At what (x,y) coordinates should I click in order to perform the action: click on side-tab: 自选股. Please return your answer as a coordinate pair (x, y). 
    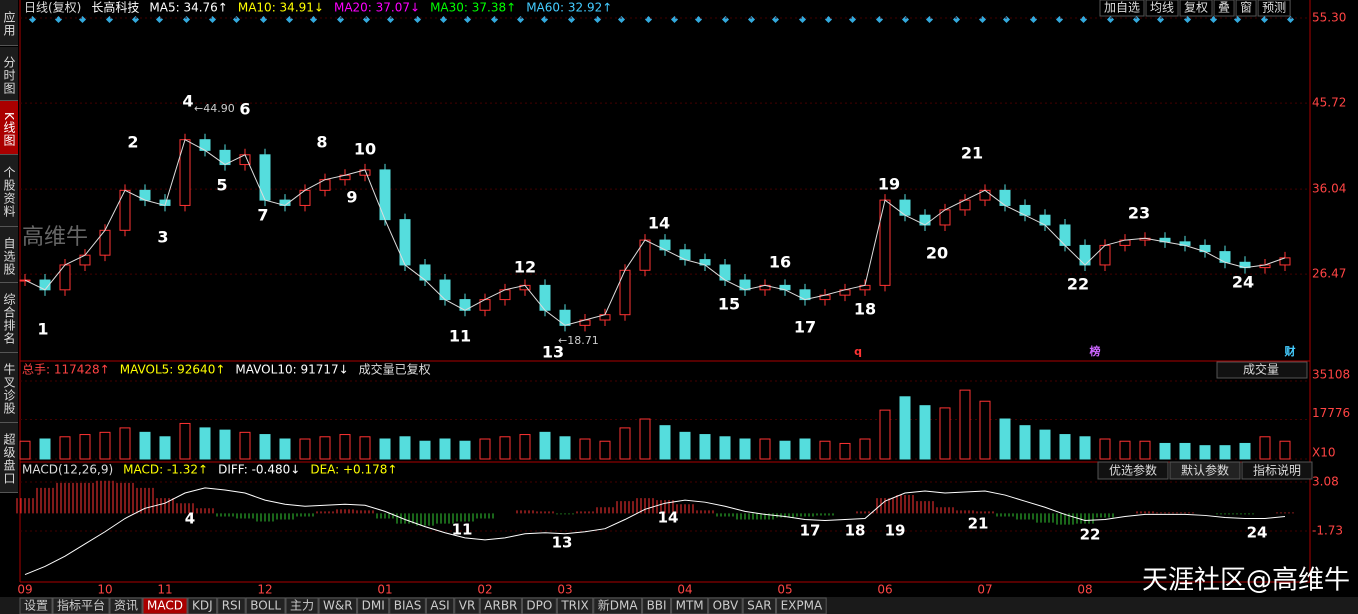
    Looking at the image, I should click on (9, 255).